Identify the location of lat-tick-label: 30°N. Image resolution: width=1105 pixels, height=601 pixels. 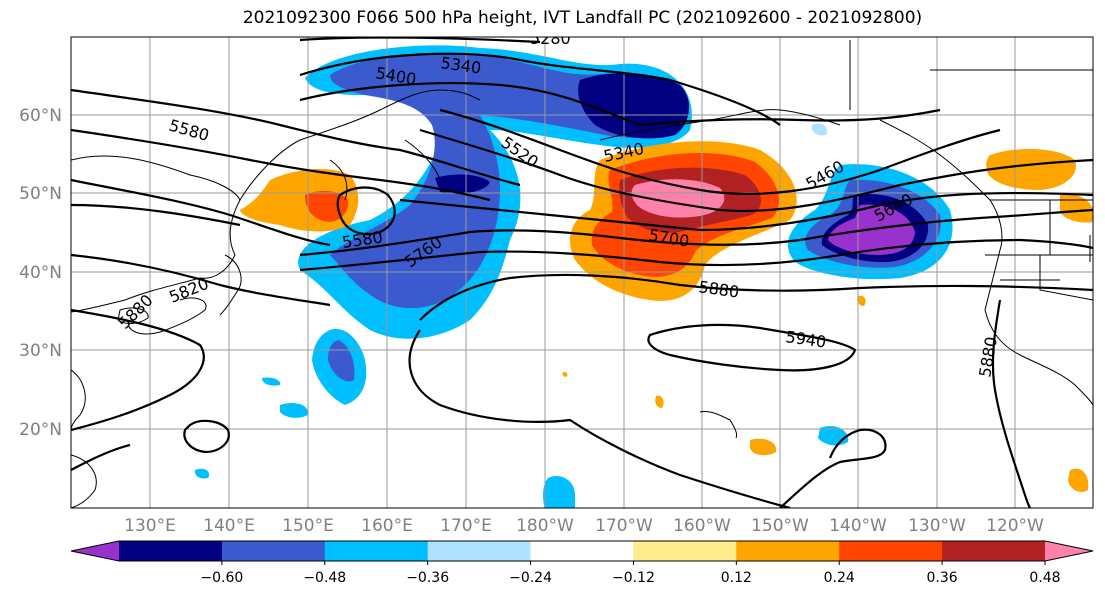
(40, 351).